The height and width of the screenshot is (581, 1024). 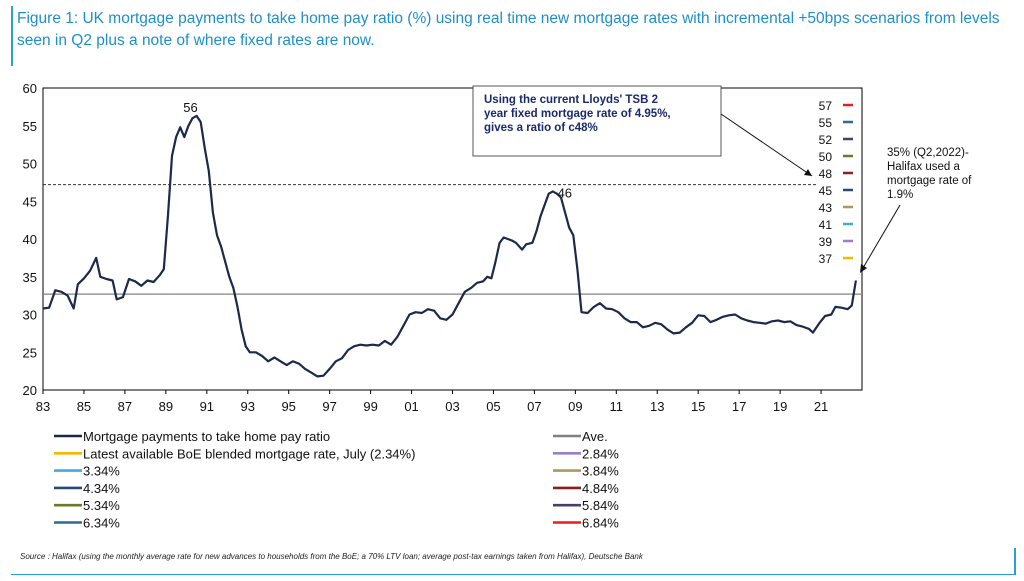 I want to click on peak-label: 56, so click(x=190, y=107).